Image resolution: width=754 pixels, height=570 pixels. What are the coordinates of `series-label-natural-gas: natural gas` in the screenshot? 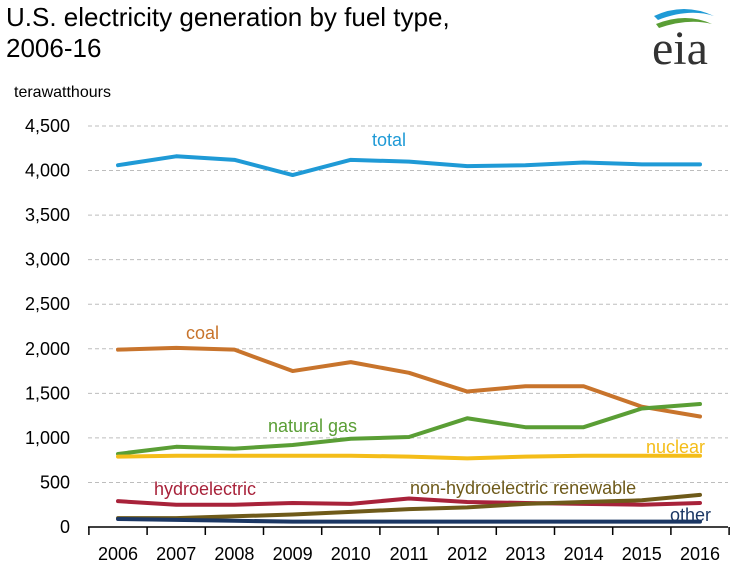 It's located at (312, 426).